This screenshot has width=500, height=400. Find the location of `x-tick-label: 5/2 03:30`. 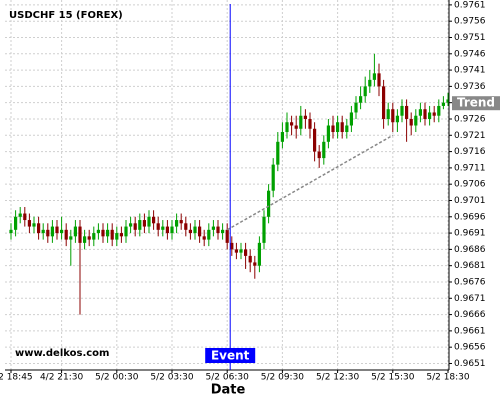

x-tick-label: 5/2 03:30 is located at coordinates (172, 378).